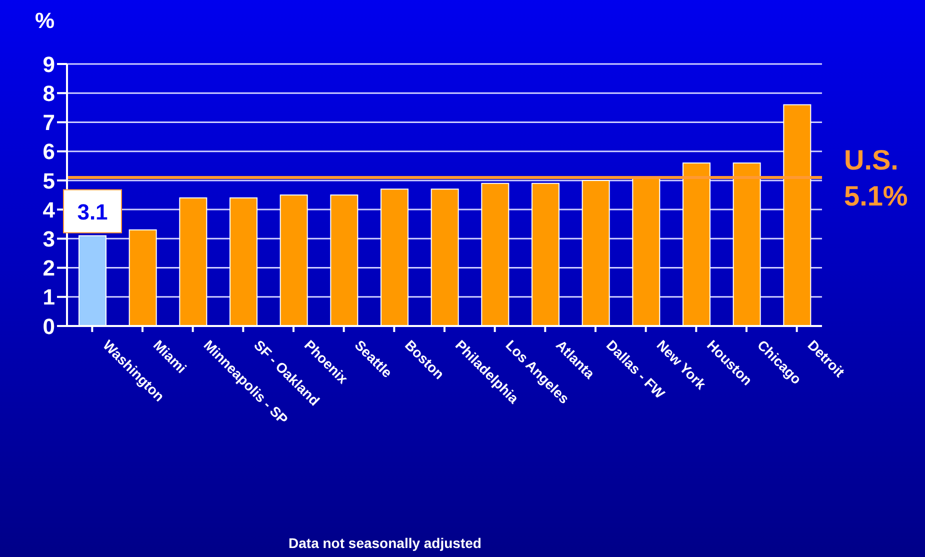 The width and height of the screenshot is (925, 557). What do you see at coordinates (48, 64) in the screenshot?
I see `y-tick-label: 9` at bounding box center [48, 64].